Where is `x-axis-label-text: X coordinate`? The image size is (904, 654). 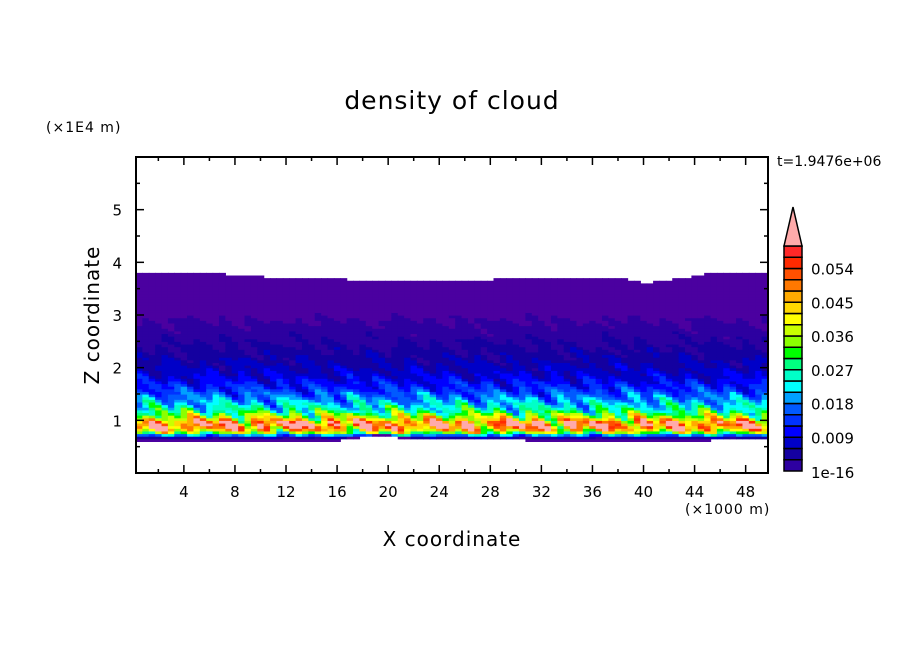 x-axis-label-text: X coordinate is located at coordinates (452, 539).